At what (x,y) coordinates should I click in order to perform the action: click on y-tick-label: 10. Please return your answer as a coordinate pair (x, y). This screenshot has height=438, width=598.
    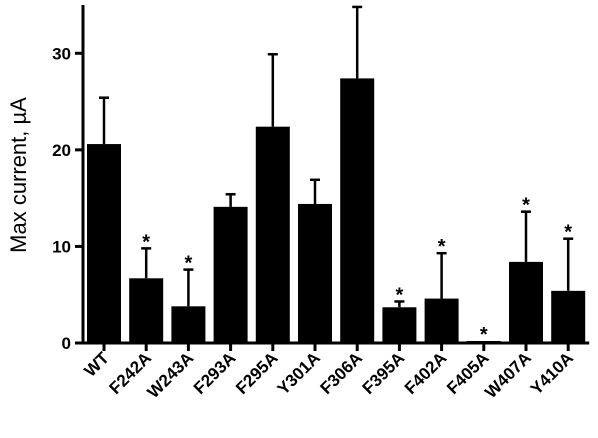
    Looking at the image, I should click on (61, 246).